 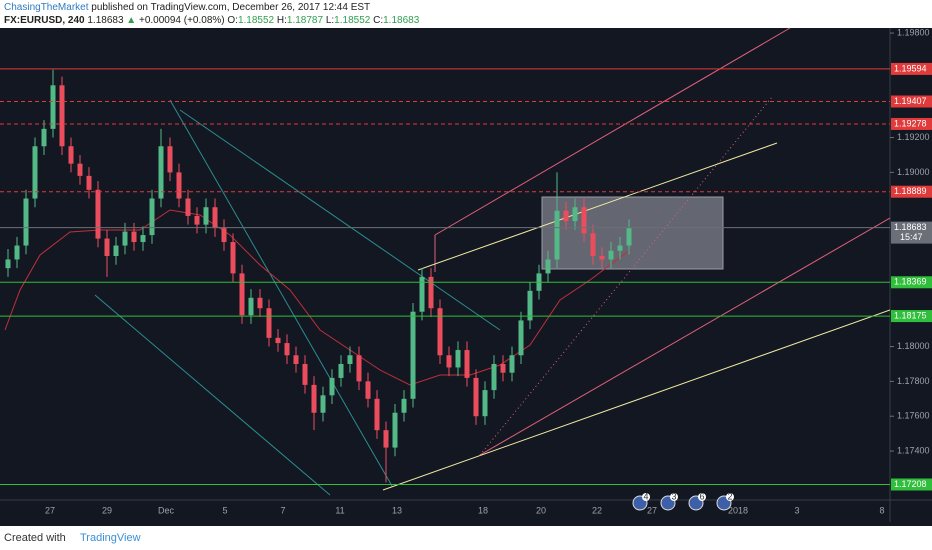 What do you see at coordinates (632, 233) in the screenshot?
I see `range-box` at bounding box center [632, 233].